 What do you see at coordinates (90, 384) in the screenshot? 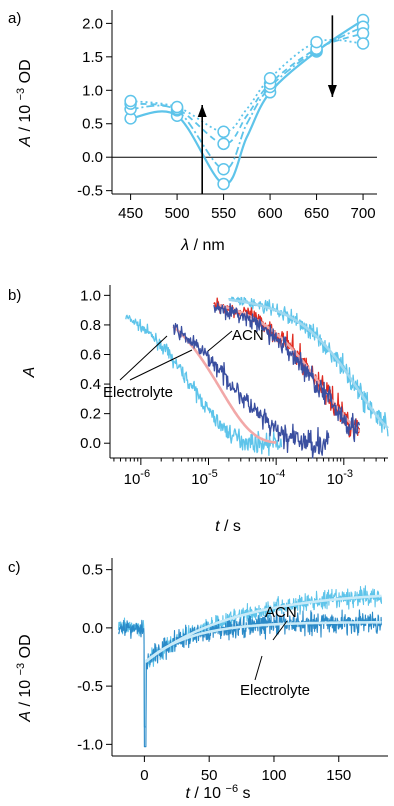
I see `panel-b-ytick-label: 0.4` at bounding box center [90, 384].